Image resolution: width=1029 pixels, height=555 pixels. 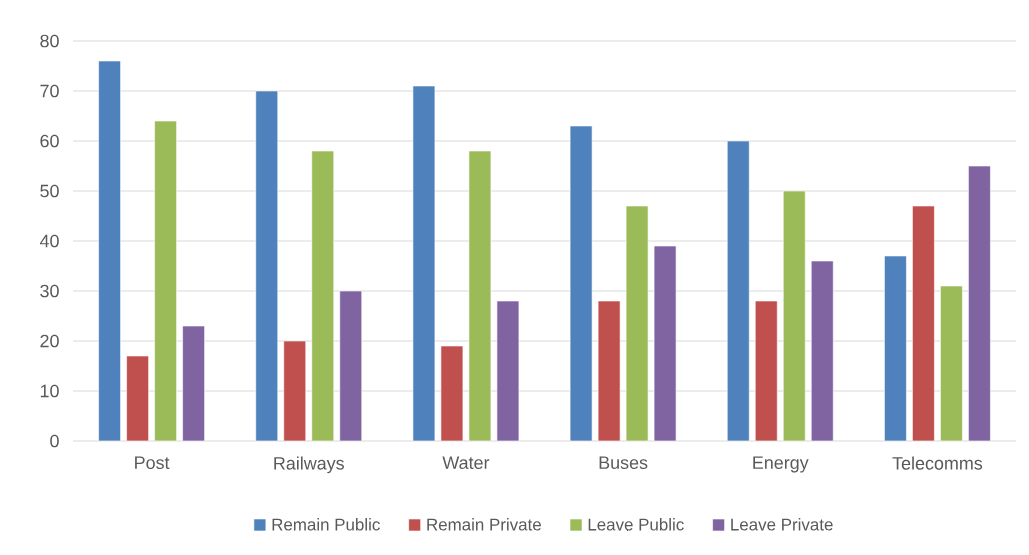 What do you see at coordinates (49, 291) in the screenshot?
I see `y-tick-label: 30` at bounding box center [49, 291].